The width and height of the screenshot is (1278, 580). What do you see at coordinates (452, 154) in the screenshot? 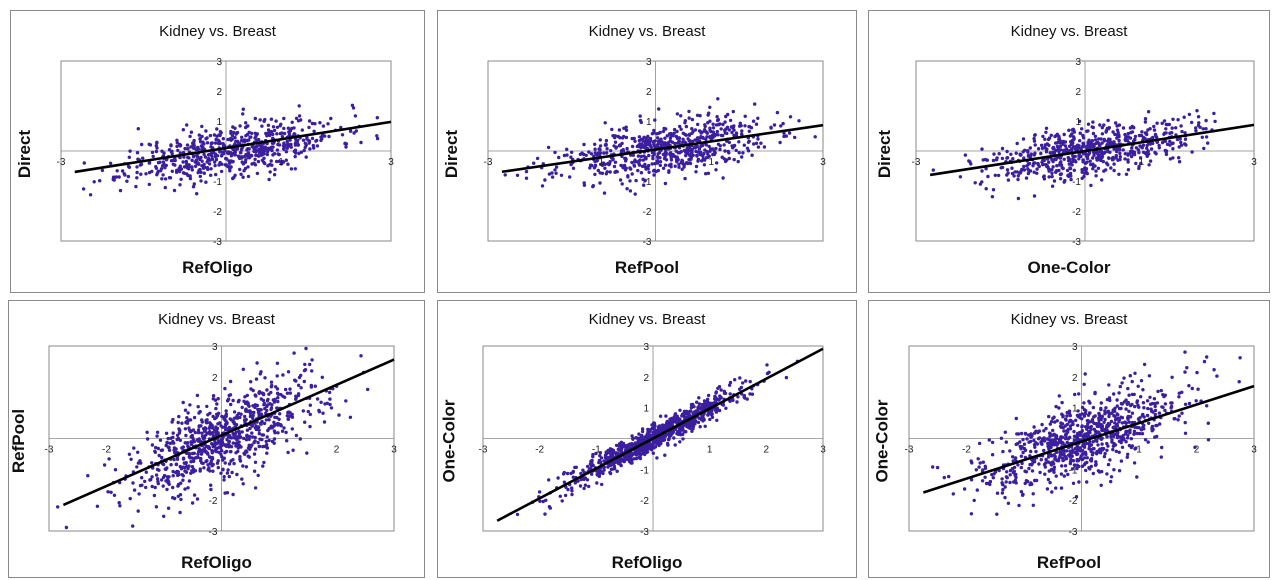
I see `y-axis-label: Direct` at bounding box center [452, 154].